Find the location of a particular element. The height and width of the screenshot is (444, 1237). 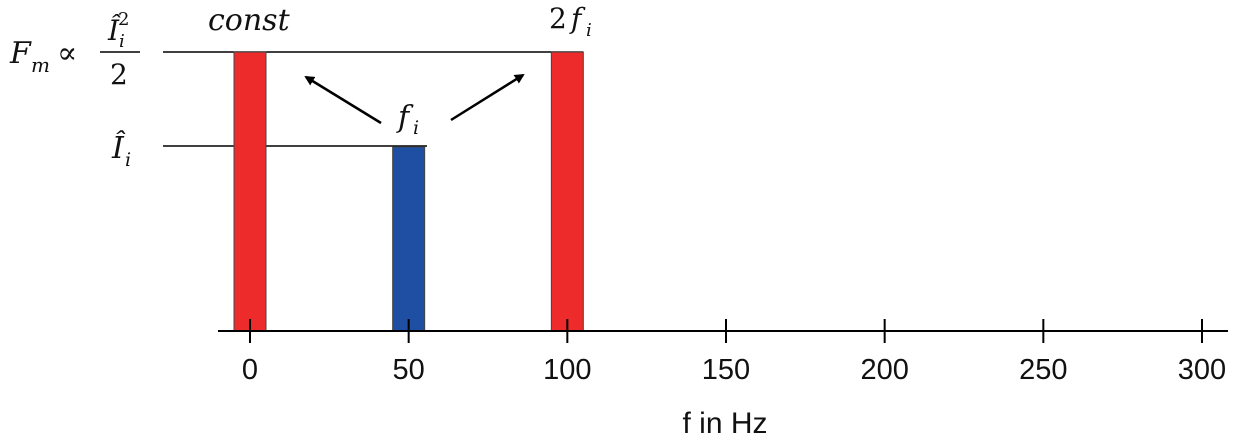

annotation-const: const is located at coordinates (249, 20).